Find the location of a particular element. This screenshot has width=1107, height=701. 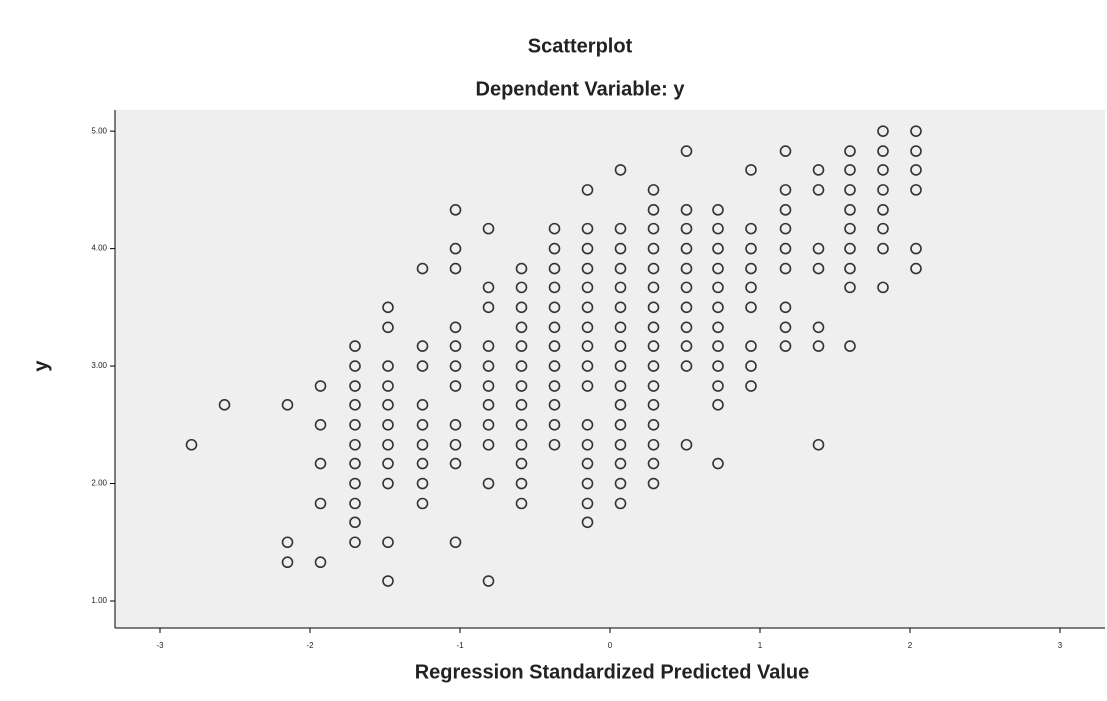

x-tick-label: 1 is located at coordinates (760, 645).